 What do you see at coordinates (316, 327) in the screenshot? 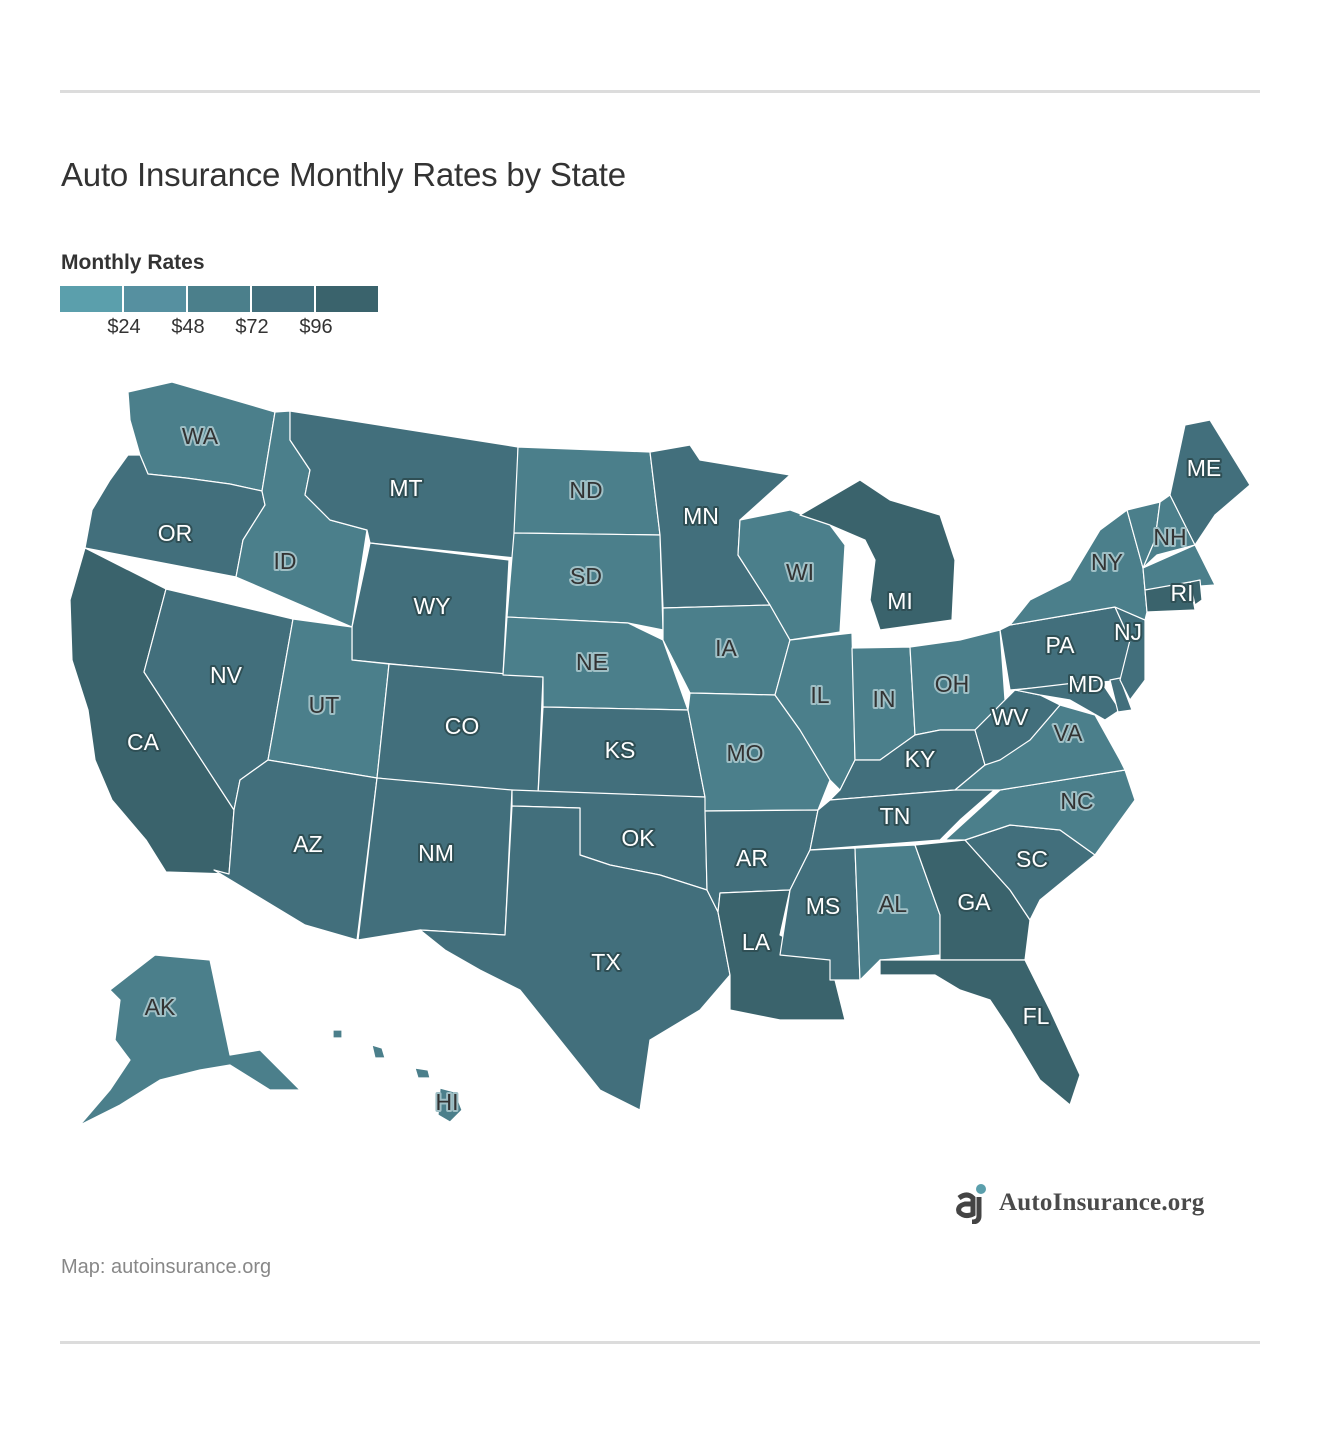
I see `legend-tick: $96` at bounding box center [316, 327].